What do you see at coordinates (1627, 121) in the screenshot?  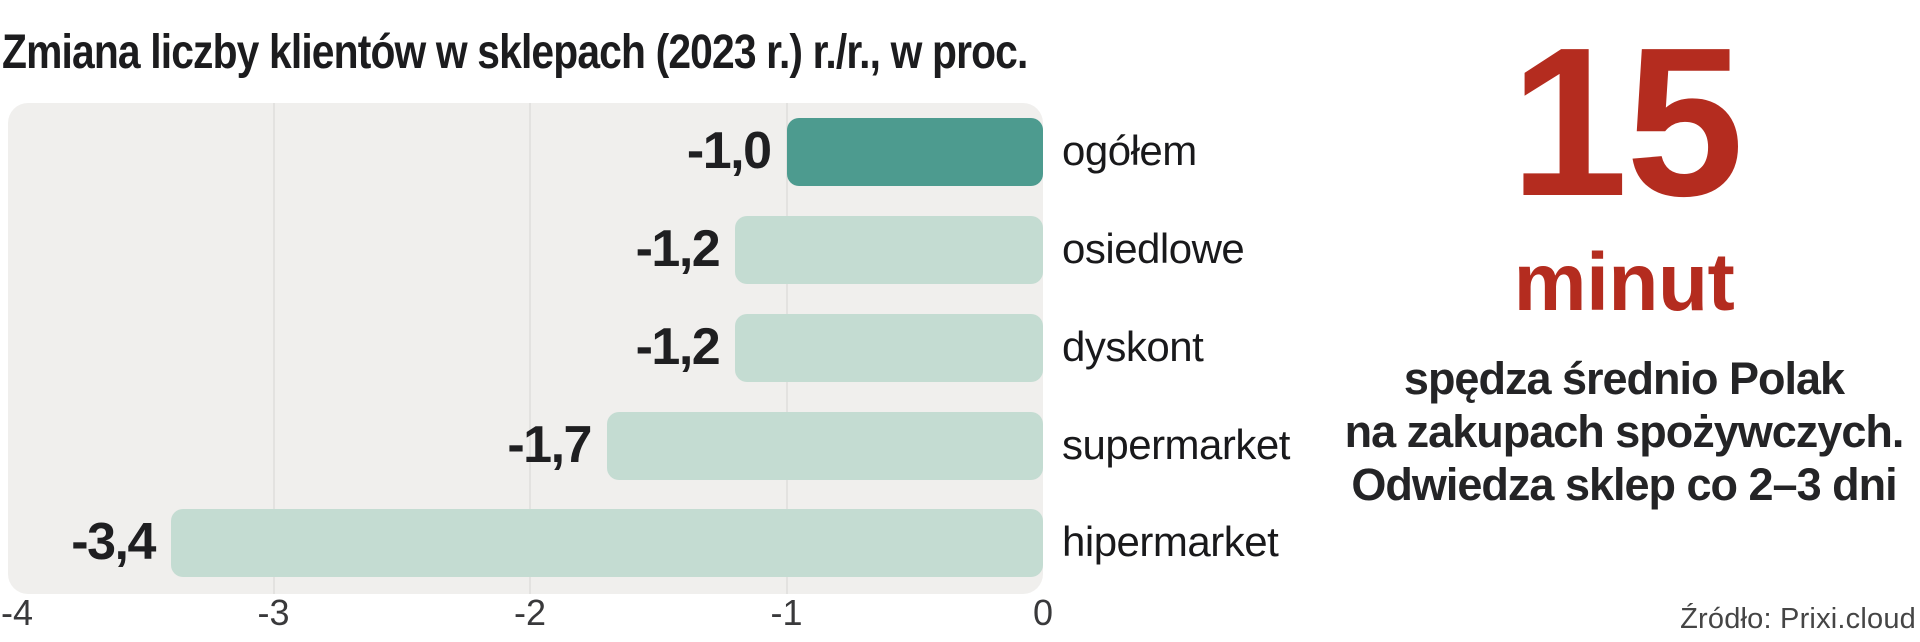 I see `stat-number: 15` at bounding box center [1627, 121].